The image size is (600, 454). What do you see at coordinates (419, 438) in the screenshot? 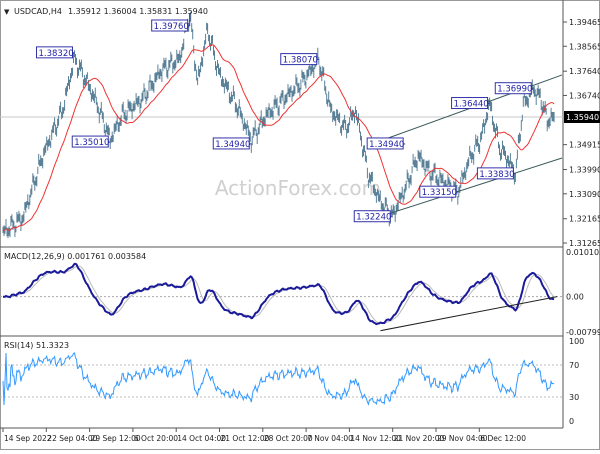
I see `x-tick-label: 21 Nov 20:00` at bounding box center [419, 438].